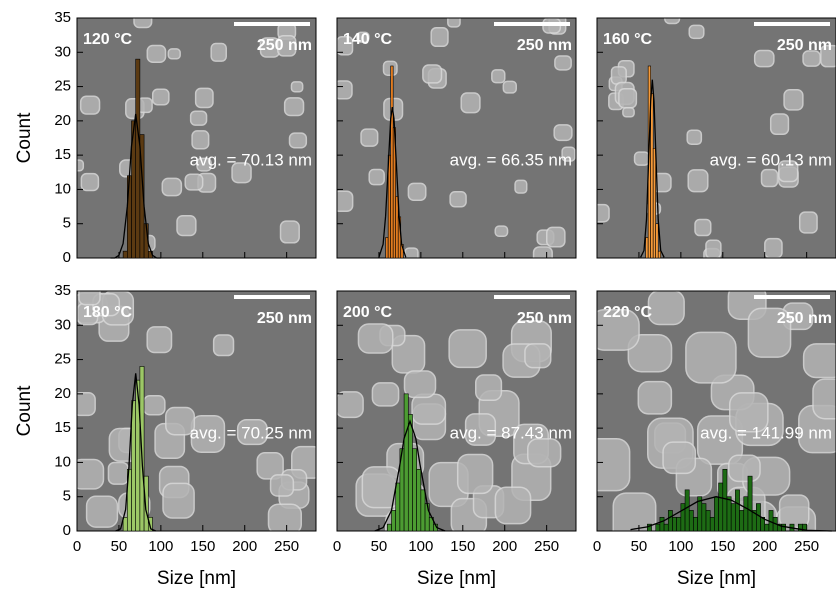  I want to click on panel-title: 200 °C, so click(368, 312).